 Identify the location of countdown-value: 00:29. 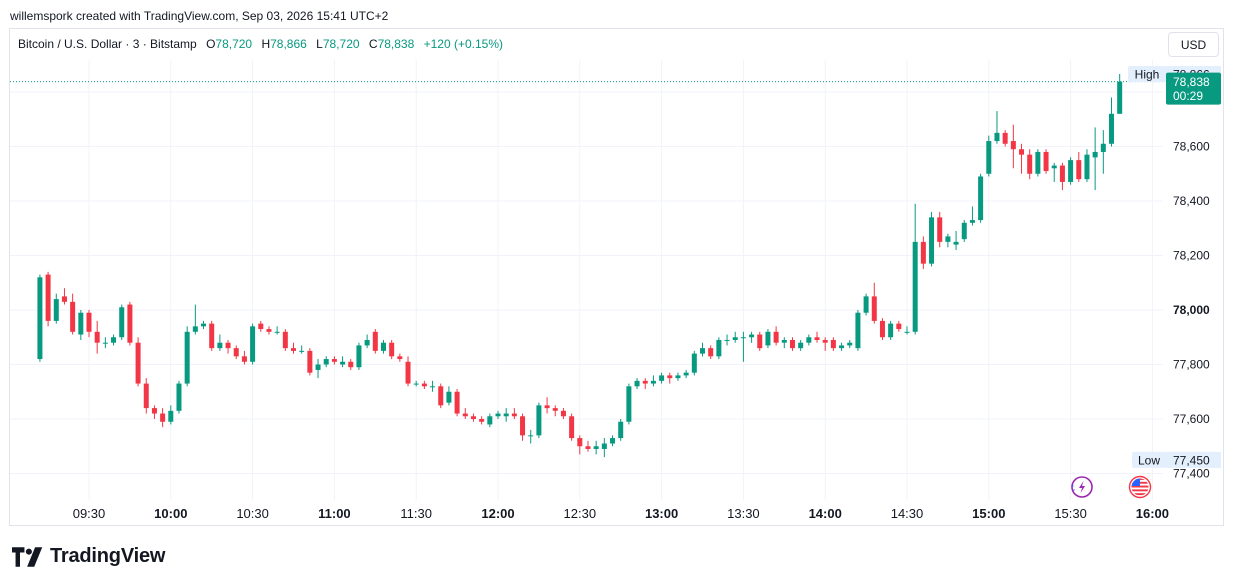
(1188, 96).